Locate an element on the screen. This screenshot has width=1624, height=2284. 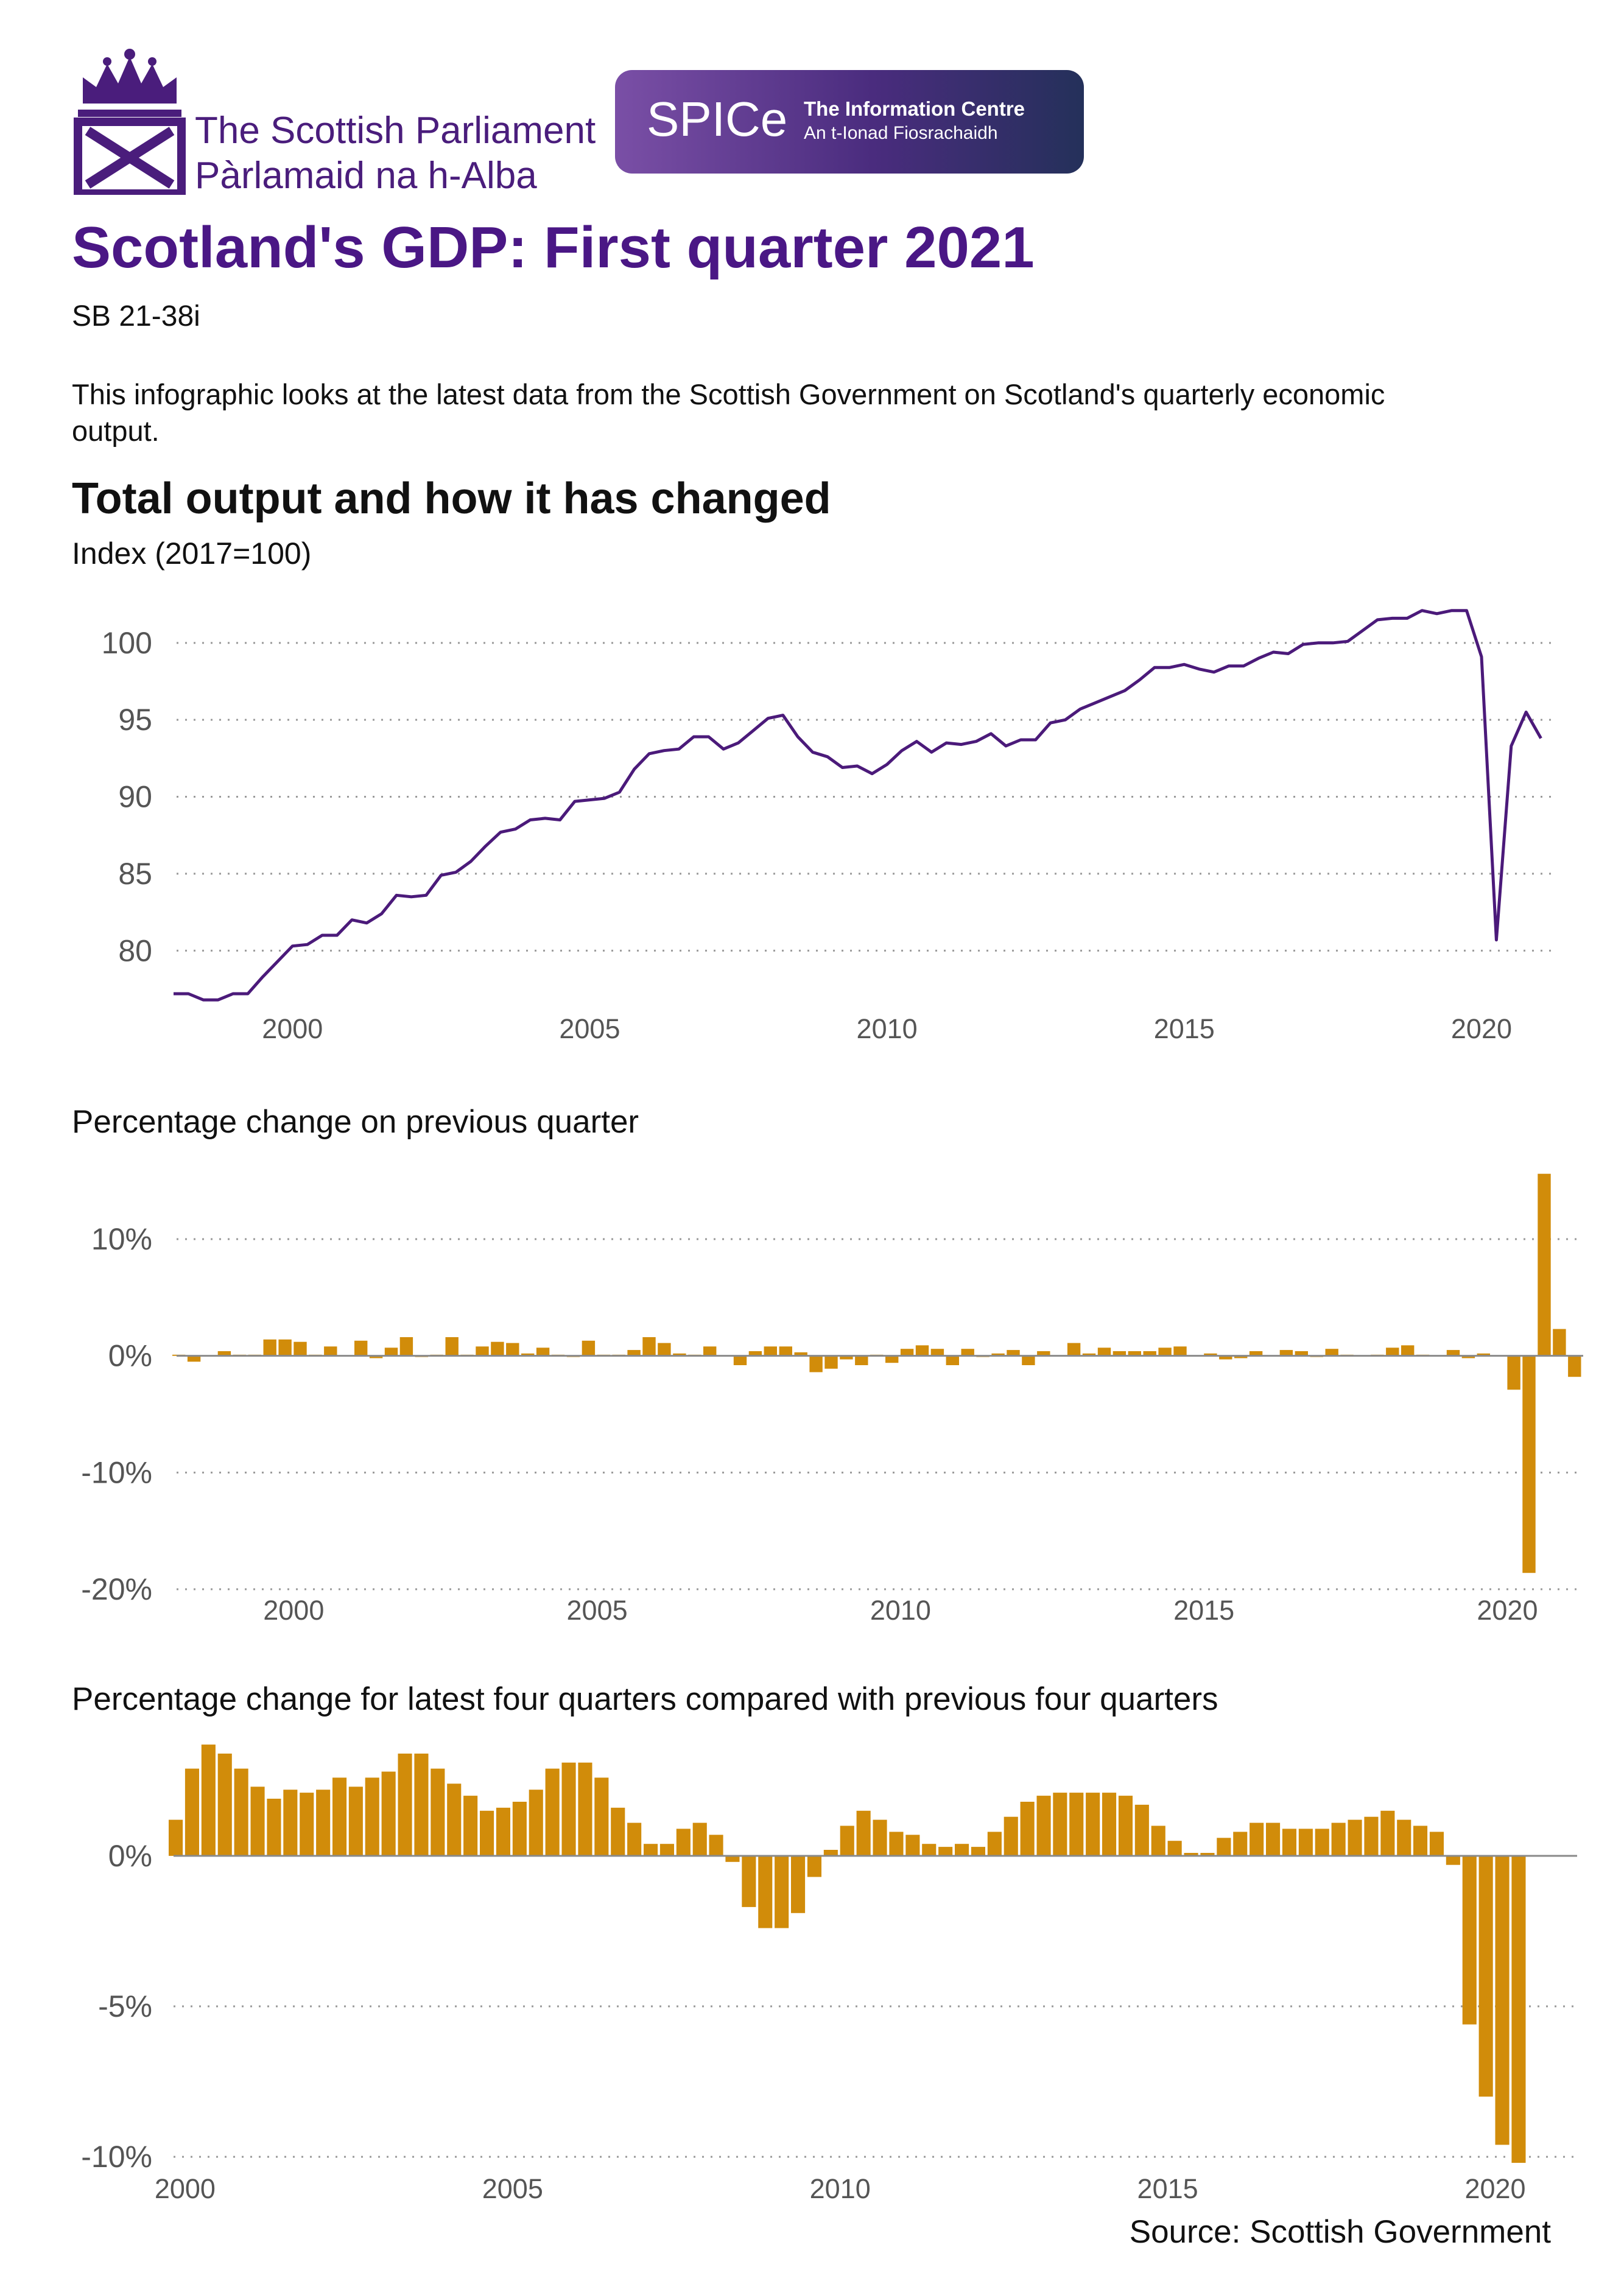
bar-q7 is located at coordinates (274, 1827).